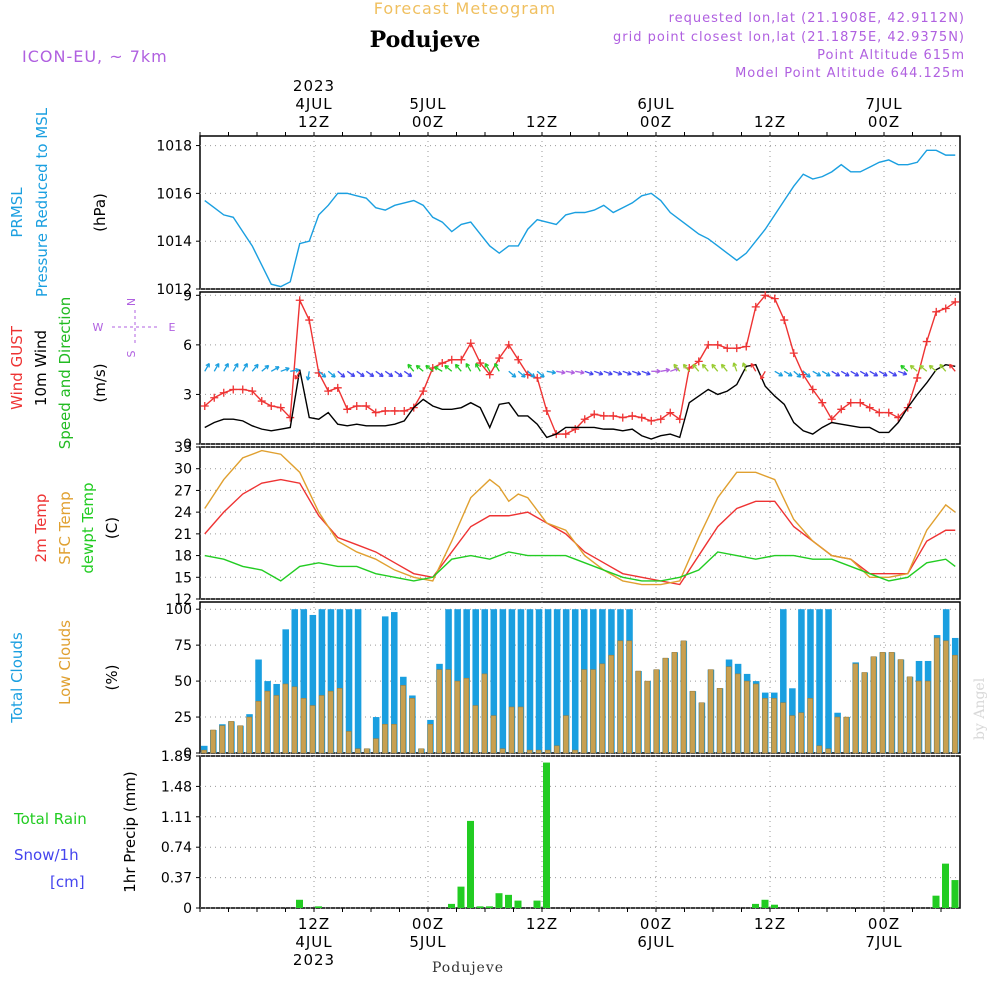 The height and width of the screenshot is (1000, 1000). I want to click on clouds-ytick-label: 75, so click(183, 646).